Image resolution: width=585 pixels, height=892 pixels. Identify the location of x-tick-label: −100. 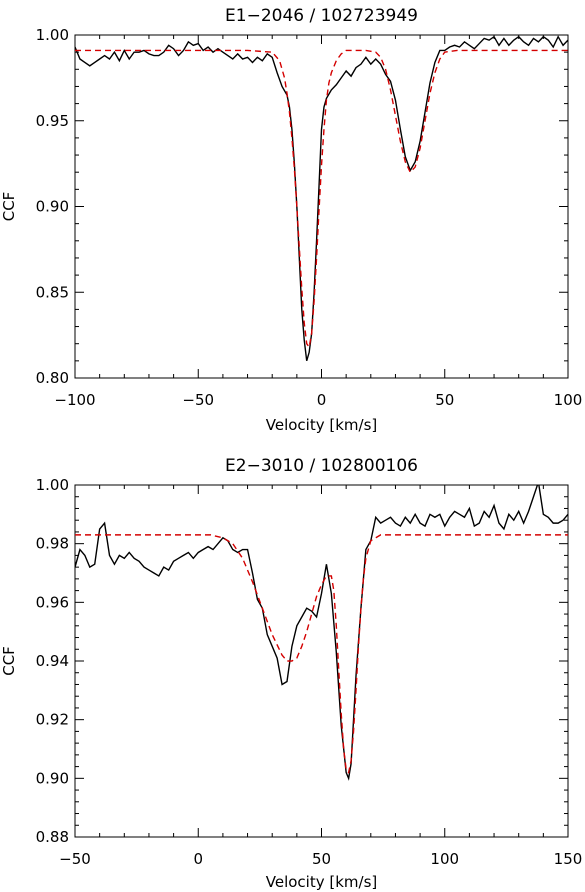
(74, 400).